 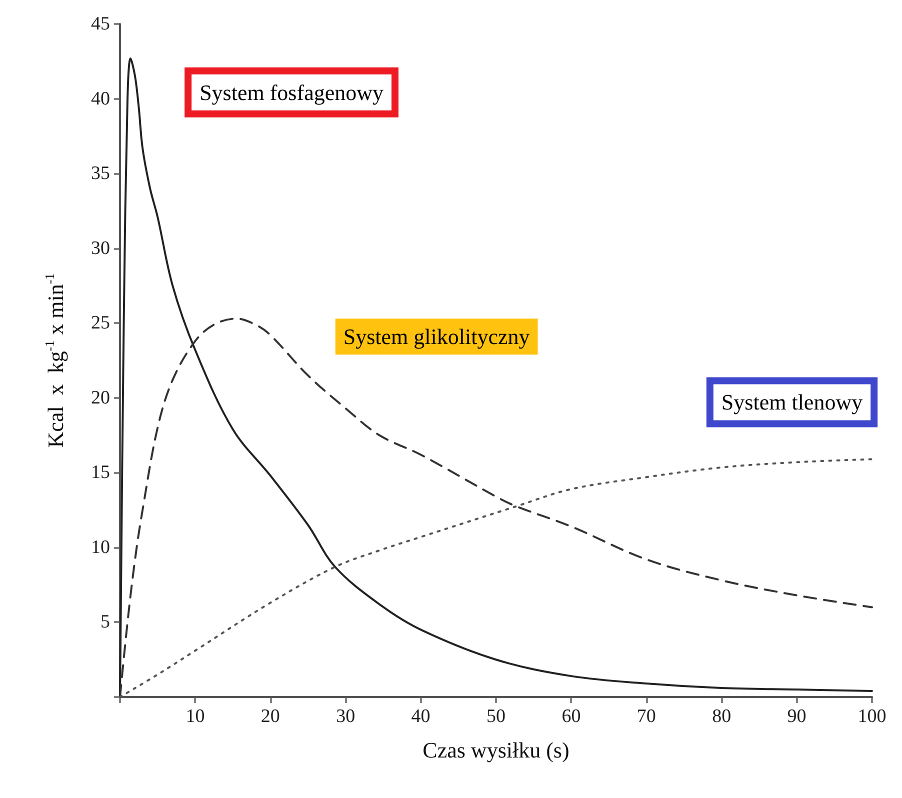 I want to click on x-tick-label: 70, so click(x=646, y=716).